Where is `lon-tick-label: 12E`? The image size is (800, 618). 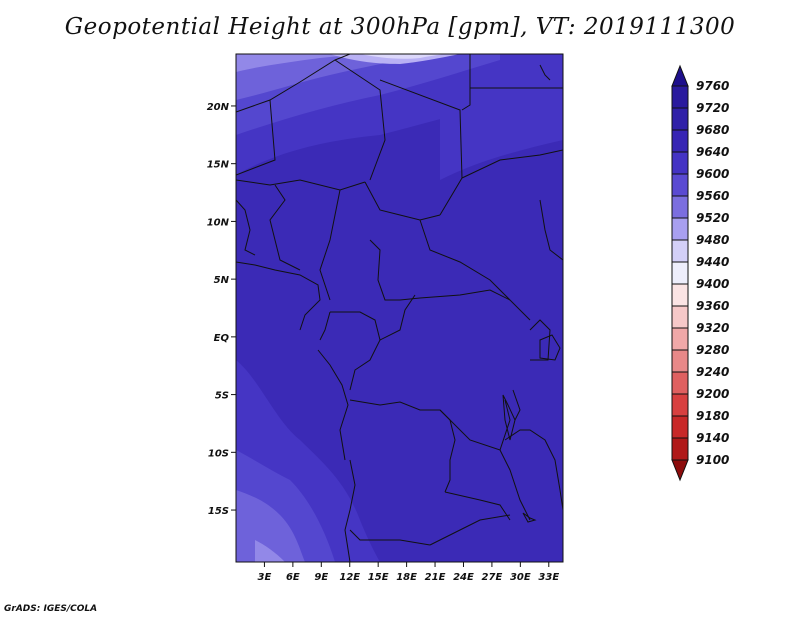
lon-tick-label: 12E is located at coordinates (349, 577).